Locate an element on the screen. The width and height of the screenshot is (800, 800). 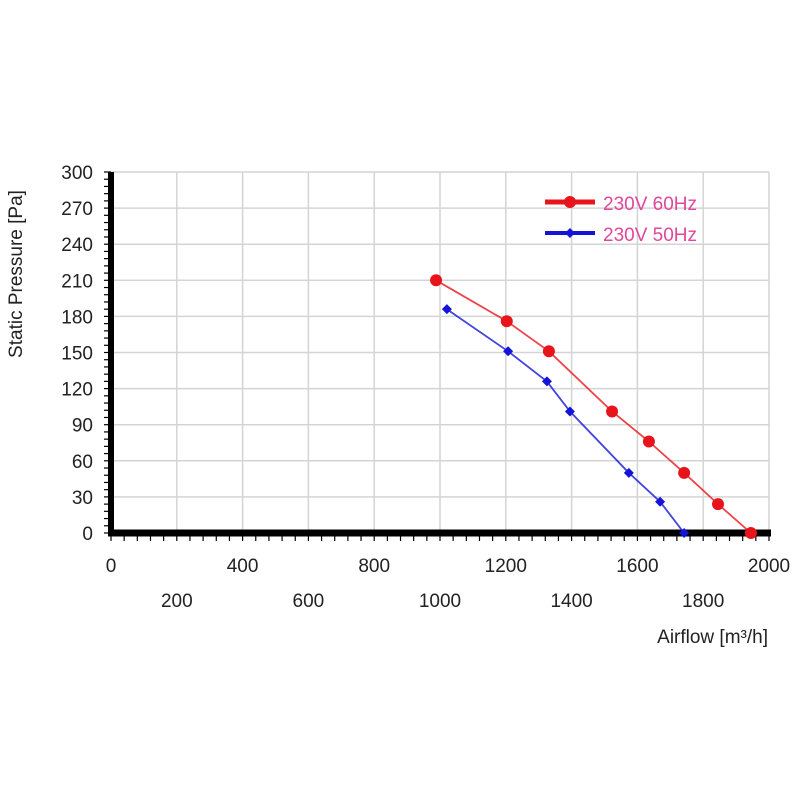
y-tick-label: 120 is located at coordinates (77, 390).